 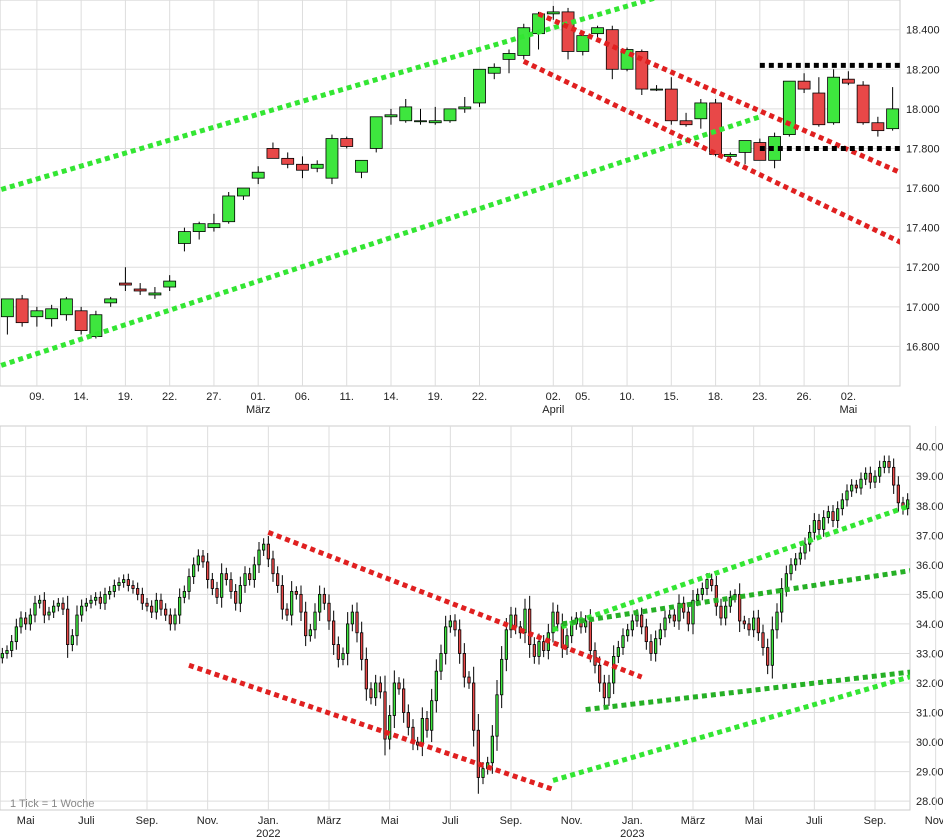 I want to click on x-tick-label: 22., so click(x=169, y=397).